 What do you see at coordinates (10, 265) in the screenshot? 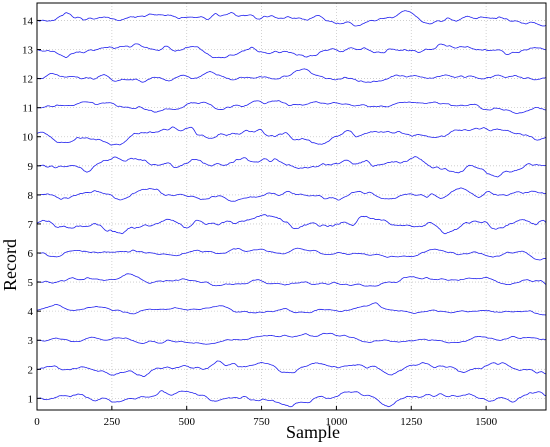
I see `y-axis-label: Record` at bounding box center [10, 265].